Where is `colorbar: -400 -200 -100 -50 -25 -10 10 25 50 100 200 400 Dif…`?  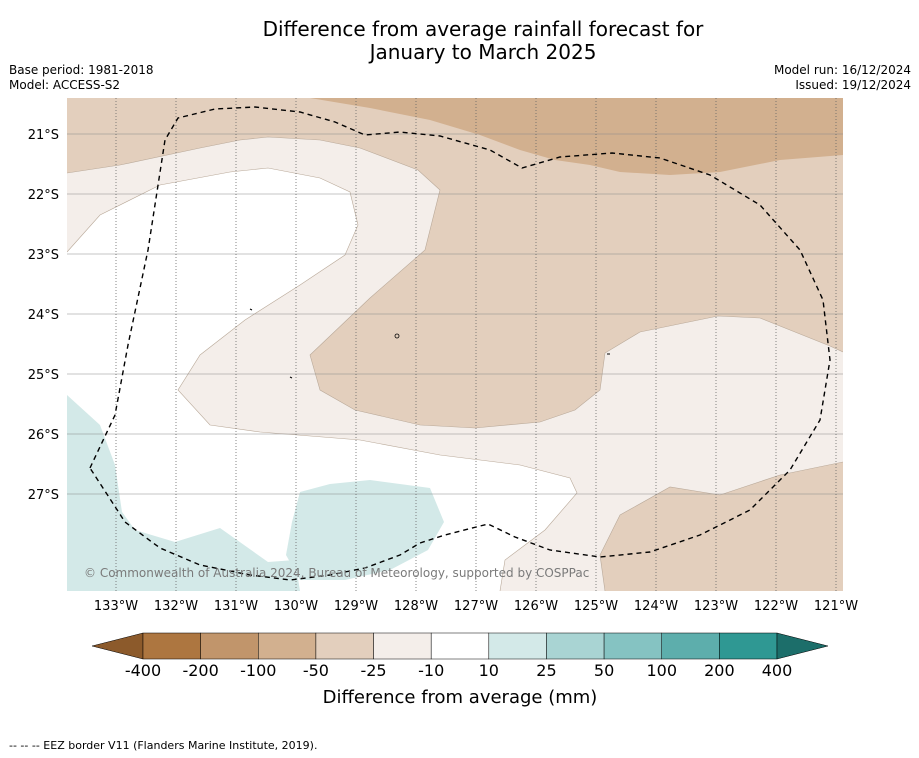
colorbar: -400 -200 -100 -50 -25 -10 10 25 50 100 200 400 Dif… is located at coordinates (460, 670).